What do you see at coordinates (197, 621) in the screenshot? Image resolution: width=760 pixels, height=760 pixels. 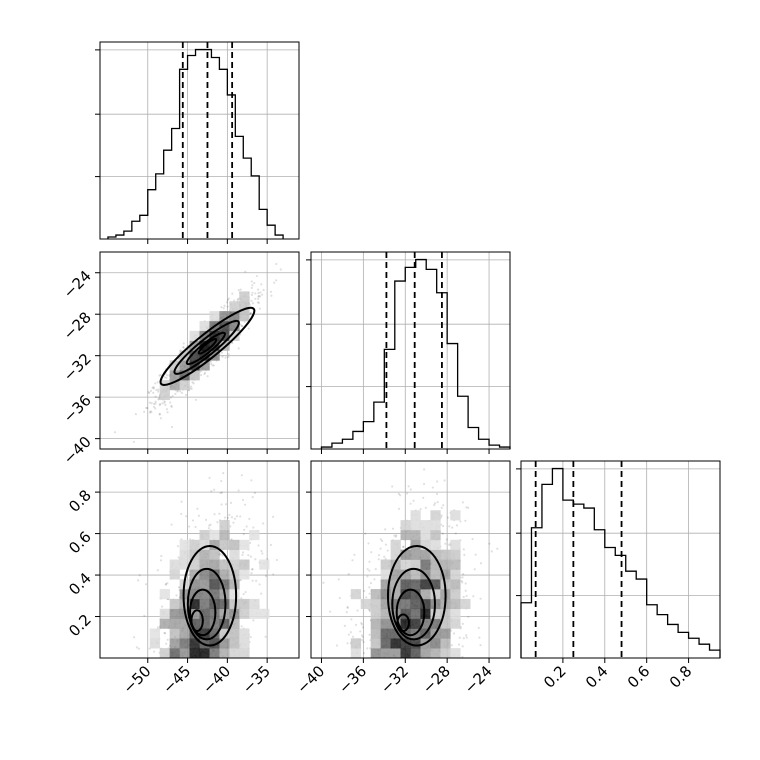 I see `contour-level` at bounding box center [197, 621].